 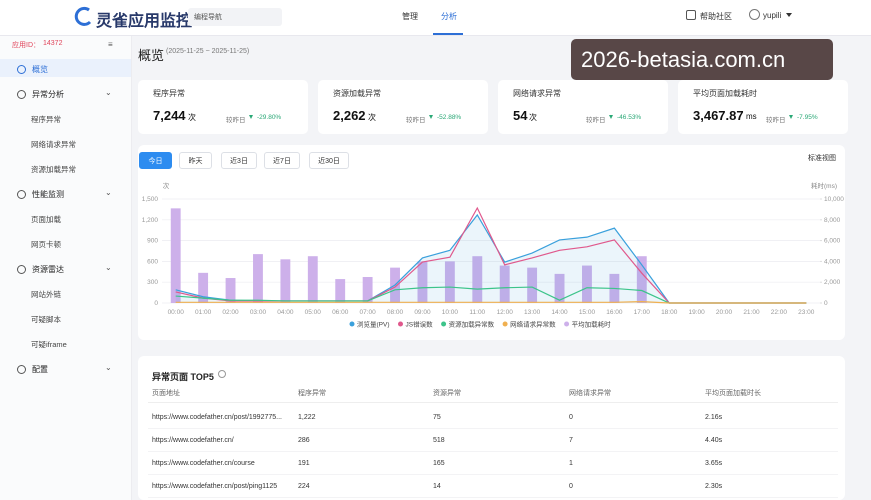 I want to click on top-bar: 灵雀应用监控 编程导航 帮助社区 yupili, so click(x=435, y=18).